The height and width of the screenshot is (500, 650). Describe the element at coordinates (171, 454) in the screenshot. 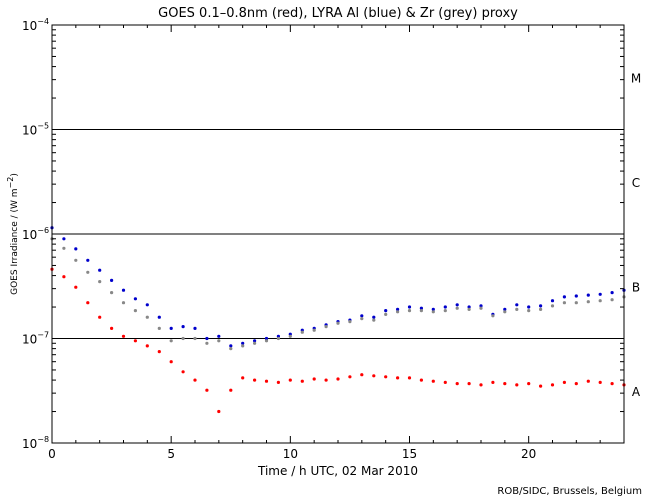

I see `x-tick-label-1: 5` at that location.